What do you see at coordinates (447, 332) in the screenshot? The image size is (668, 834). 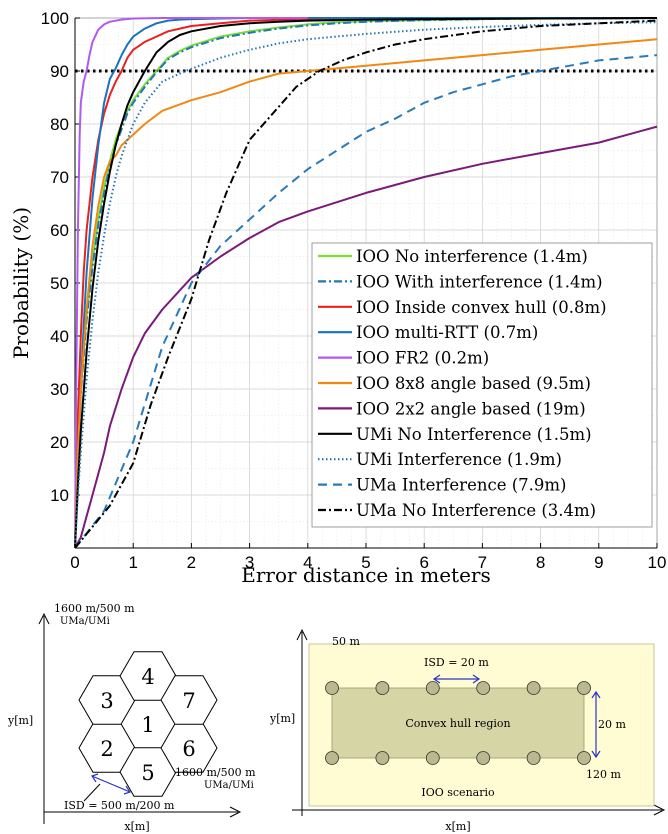 I see `legend-entry-4: IOO multi-RTT (0.7m)` at bounding box center [447, 332].